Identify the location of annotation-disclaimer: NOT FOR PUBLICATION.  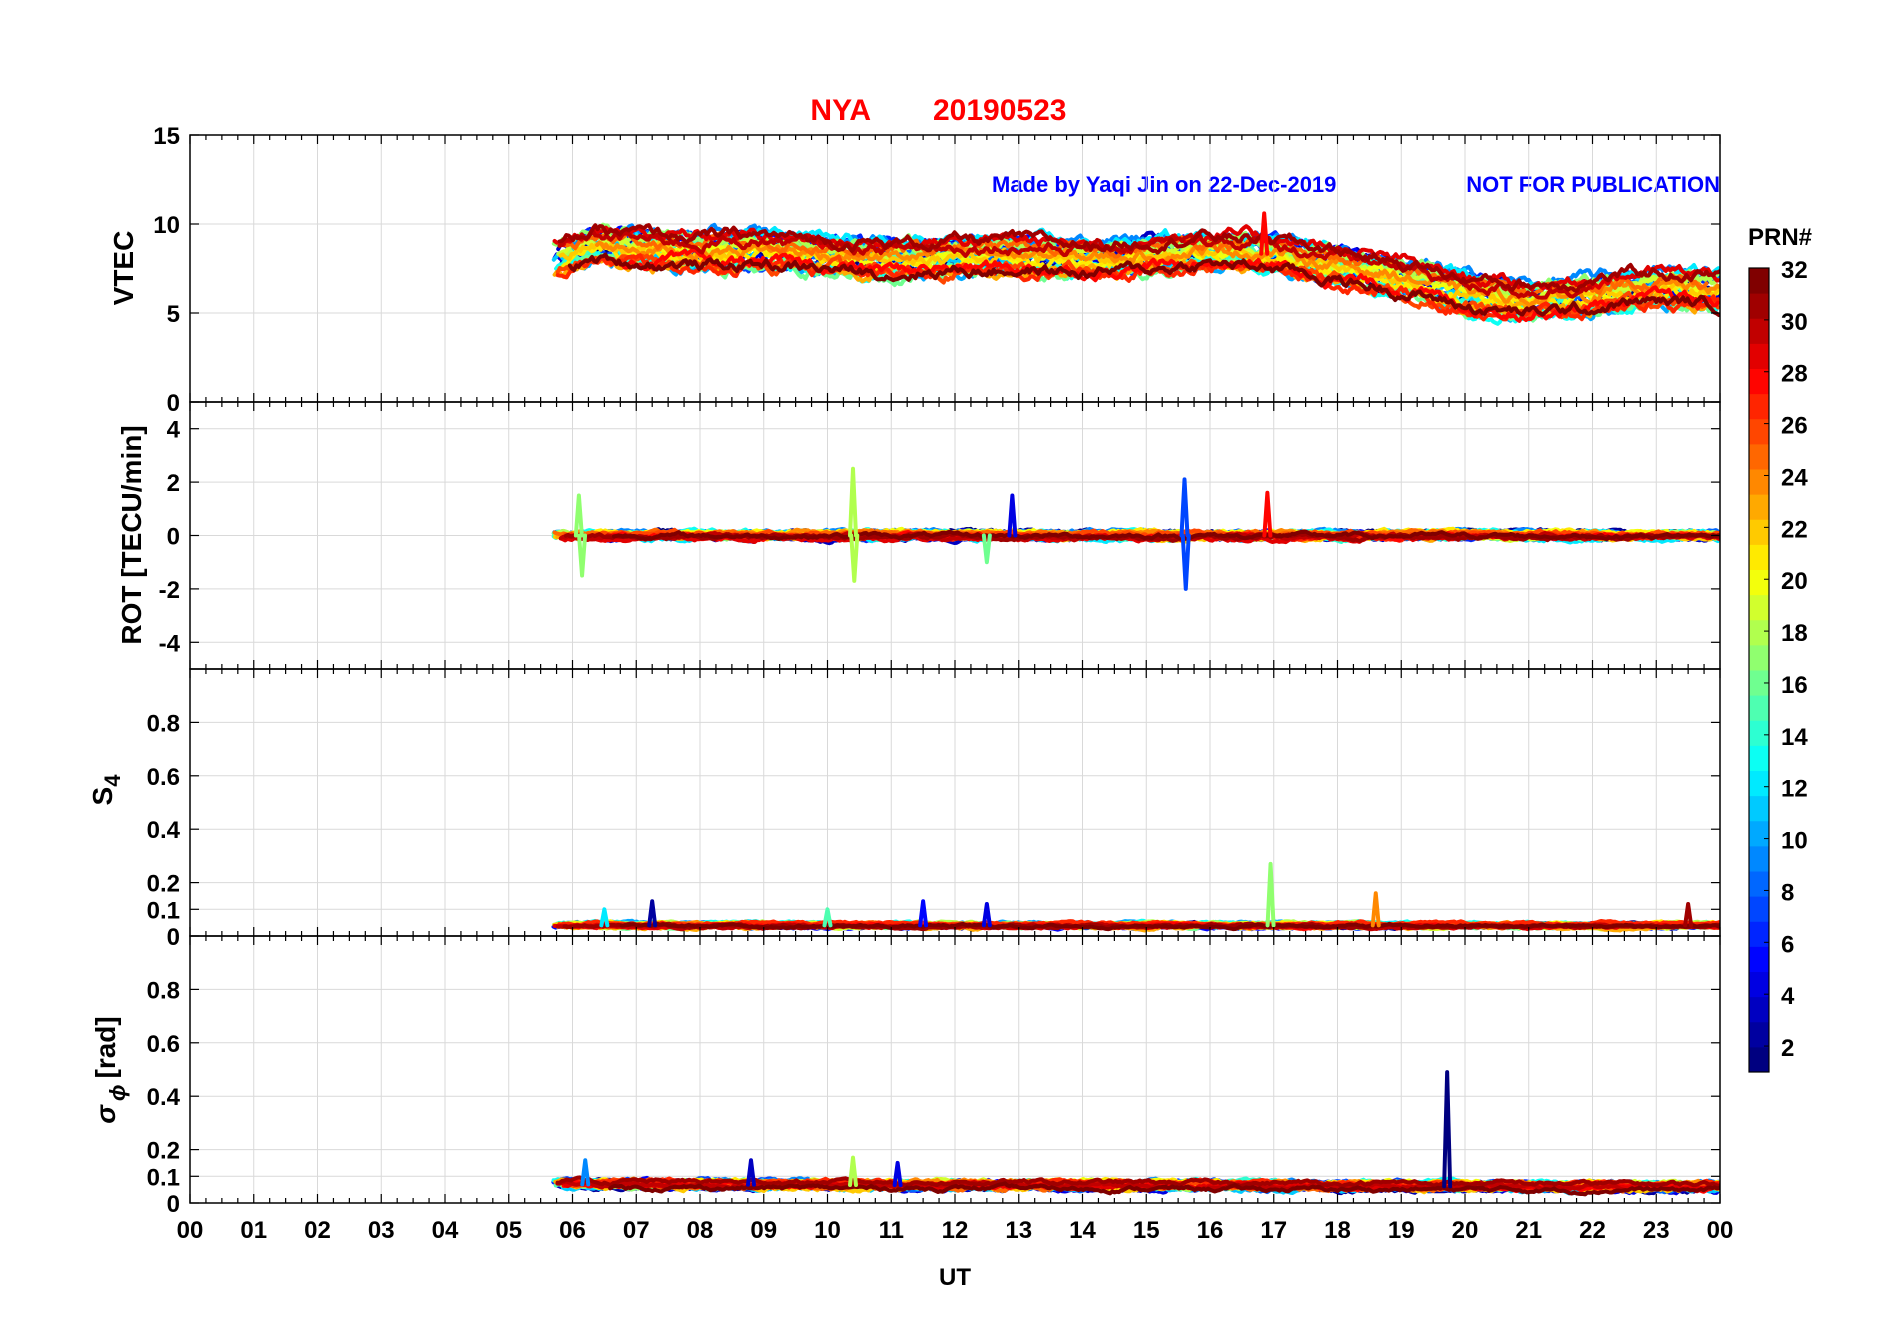
(1593, 184).